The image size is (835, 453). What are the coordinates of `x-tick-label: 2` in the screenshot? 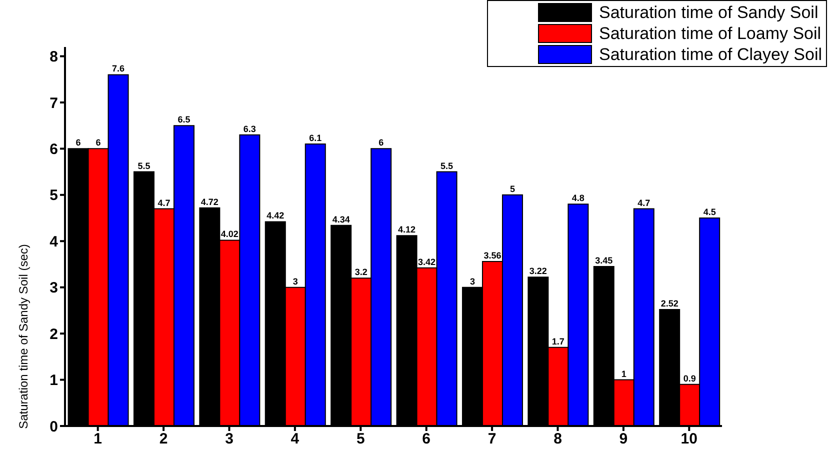 It's located at (163, 439).